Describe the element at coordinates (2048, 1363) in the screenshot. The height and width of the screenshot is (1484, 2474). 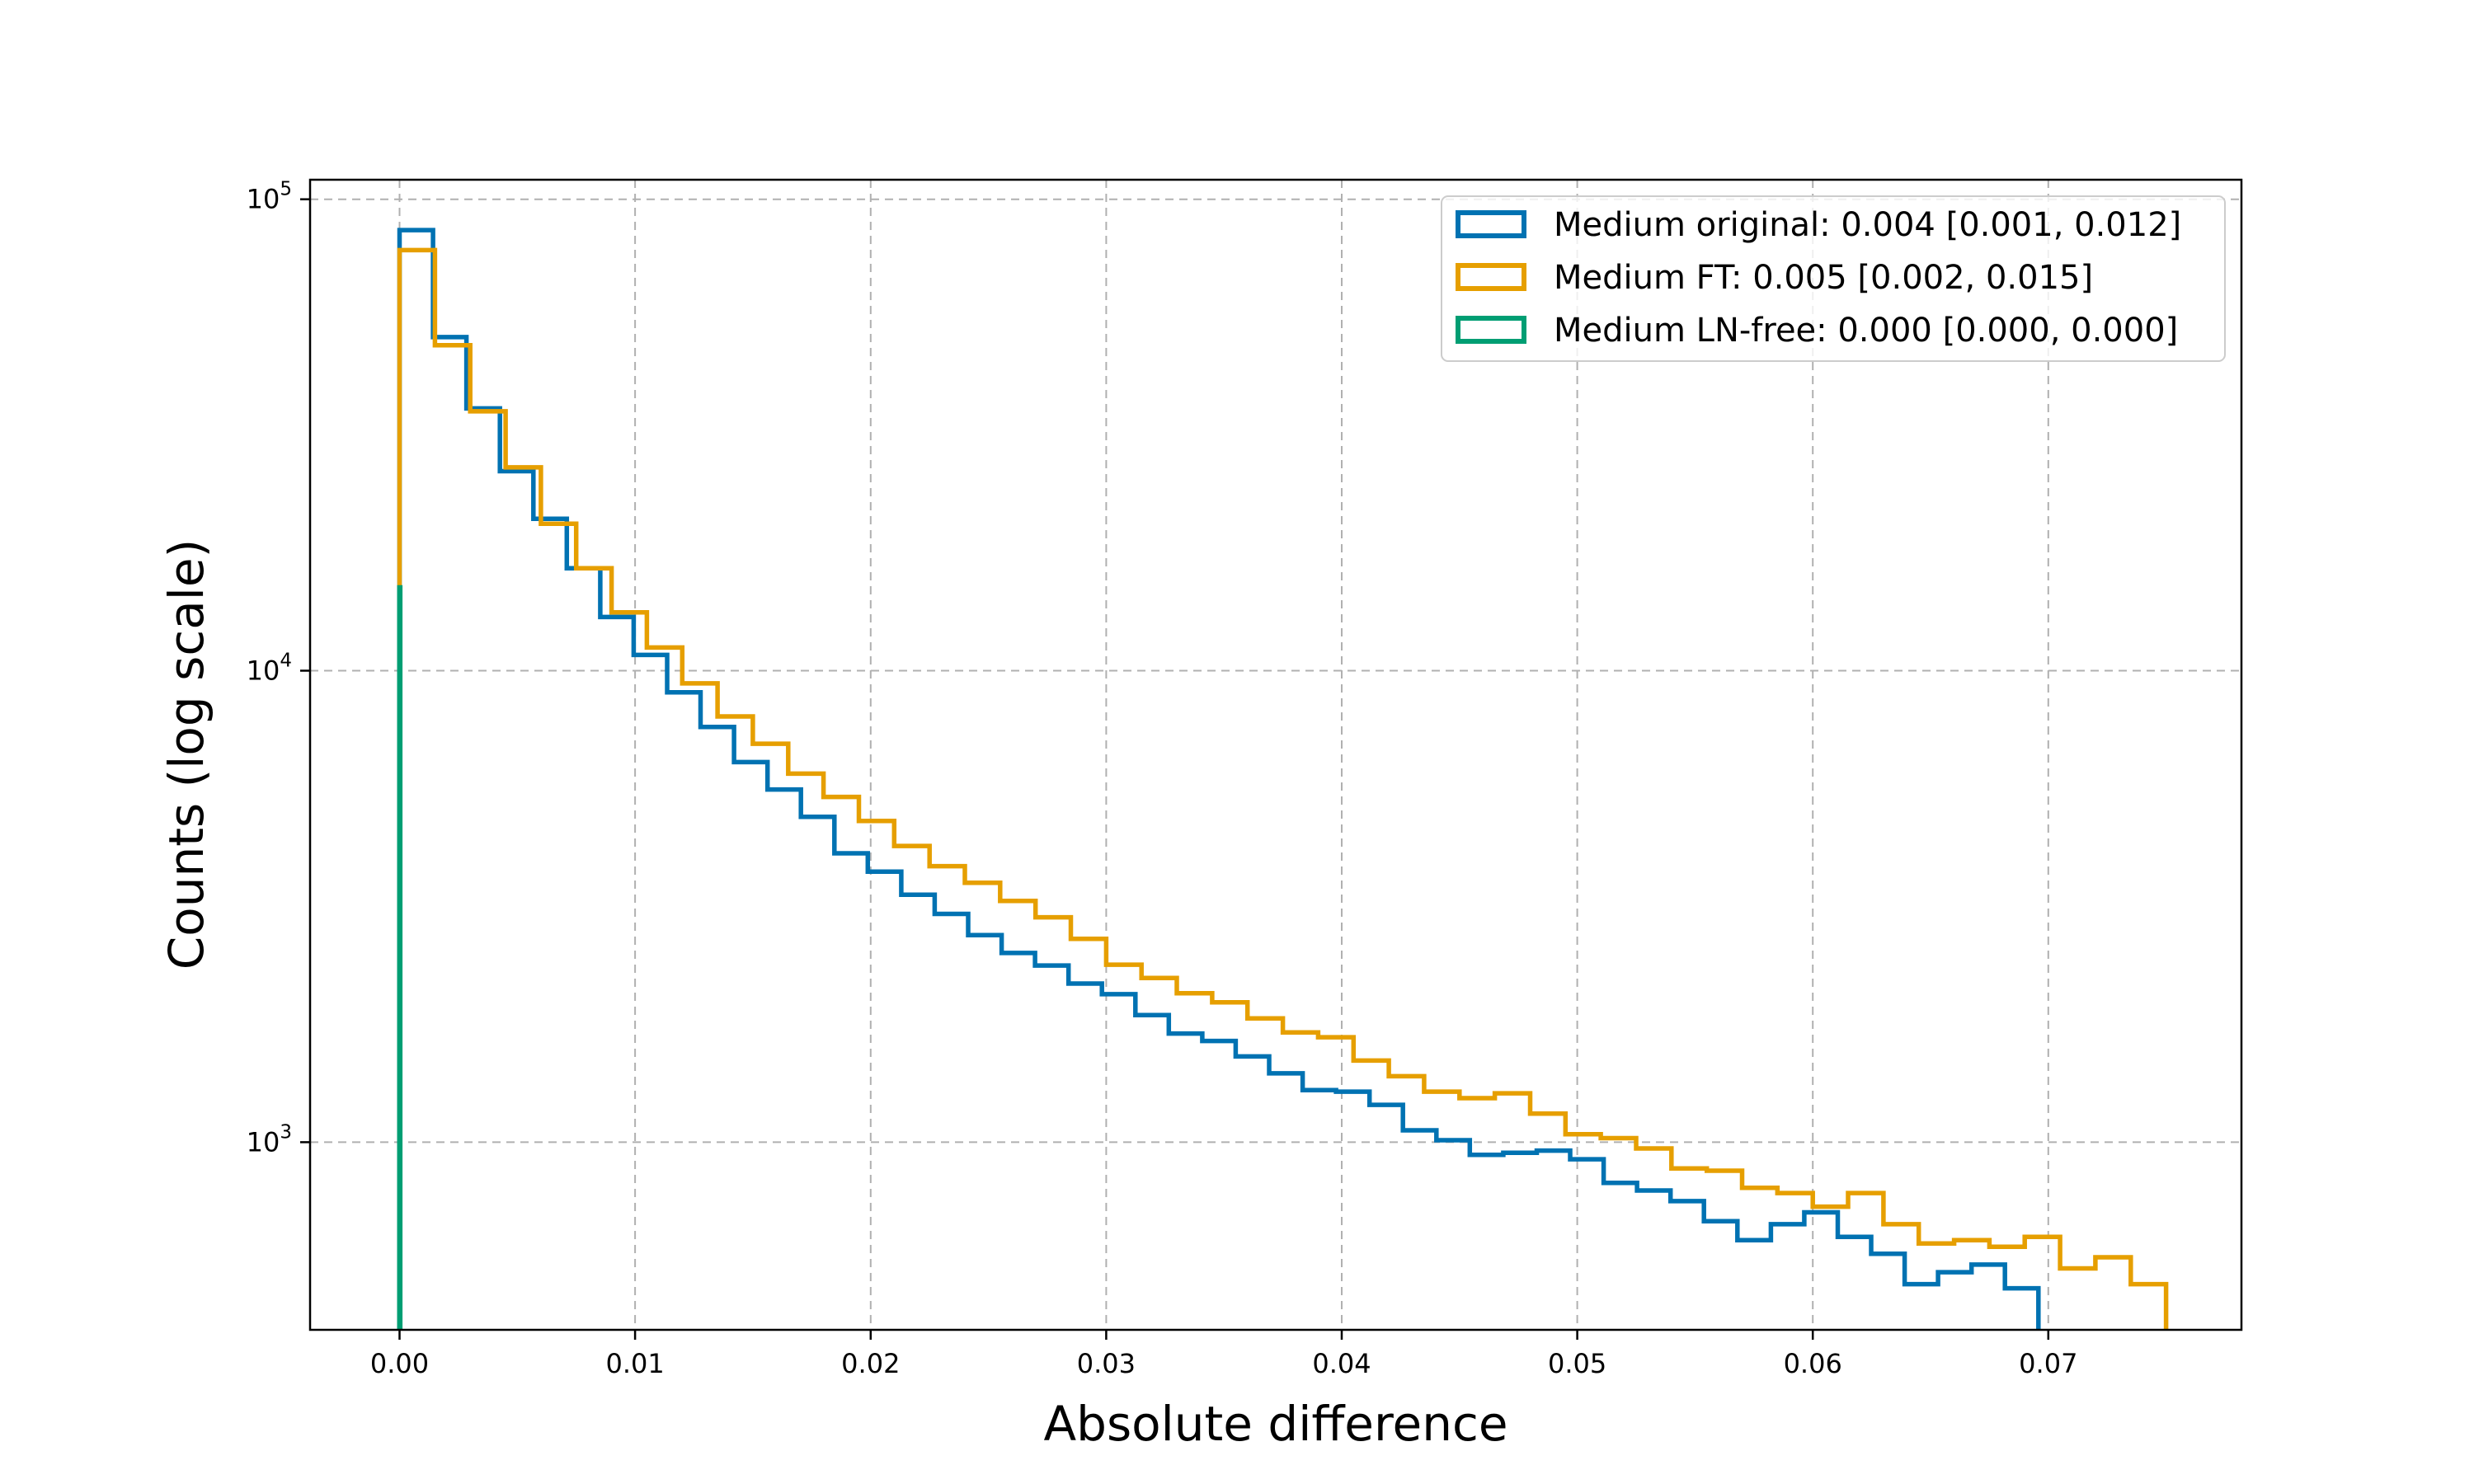
I see `x-tick-label: 0.07` at that location.